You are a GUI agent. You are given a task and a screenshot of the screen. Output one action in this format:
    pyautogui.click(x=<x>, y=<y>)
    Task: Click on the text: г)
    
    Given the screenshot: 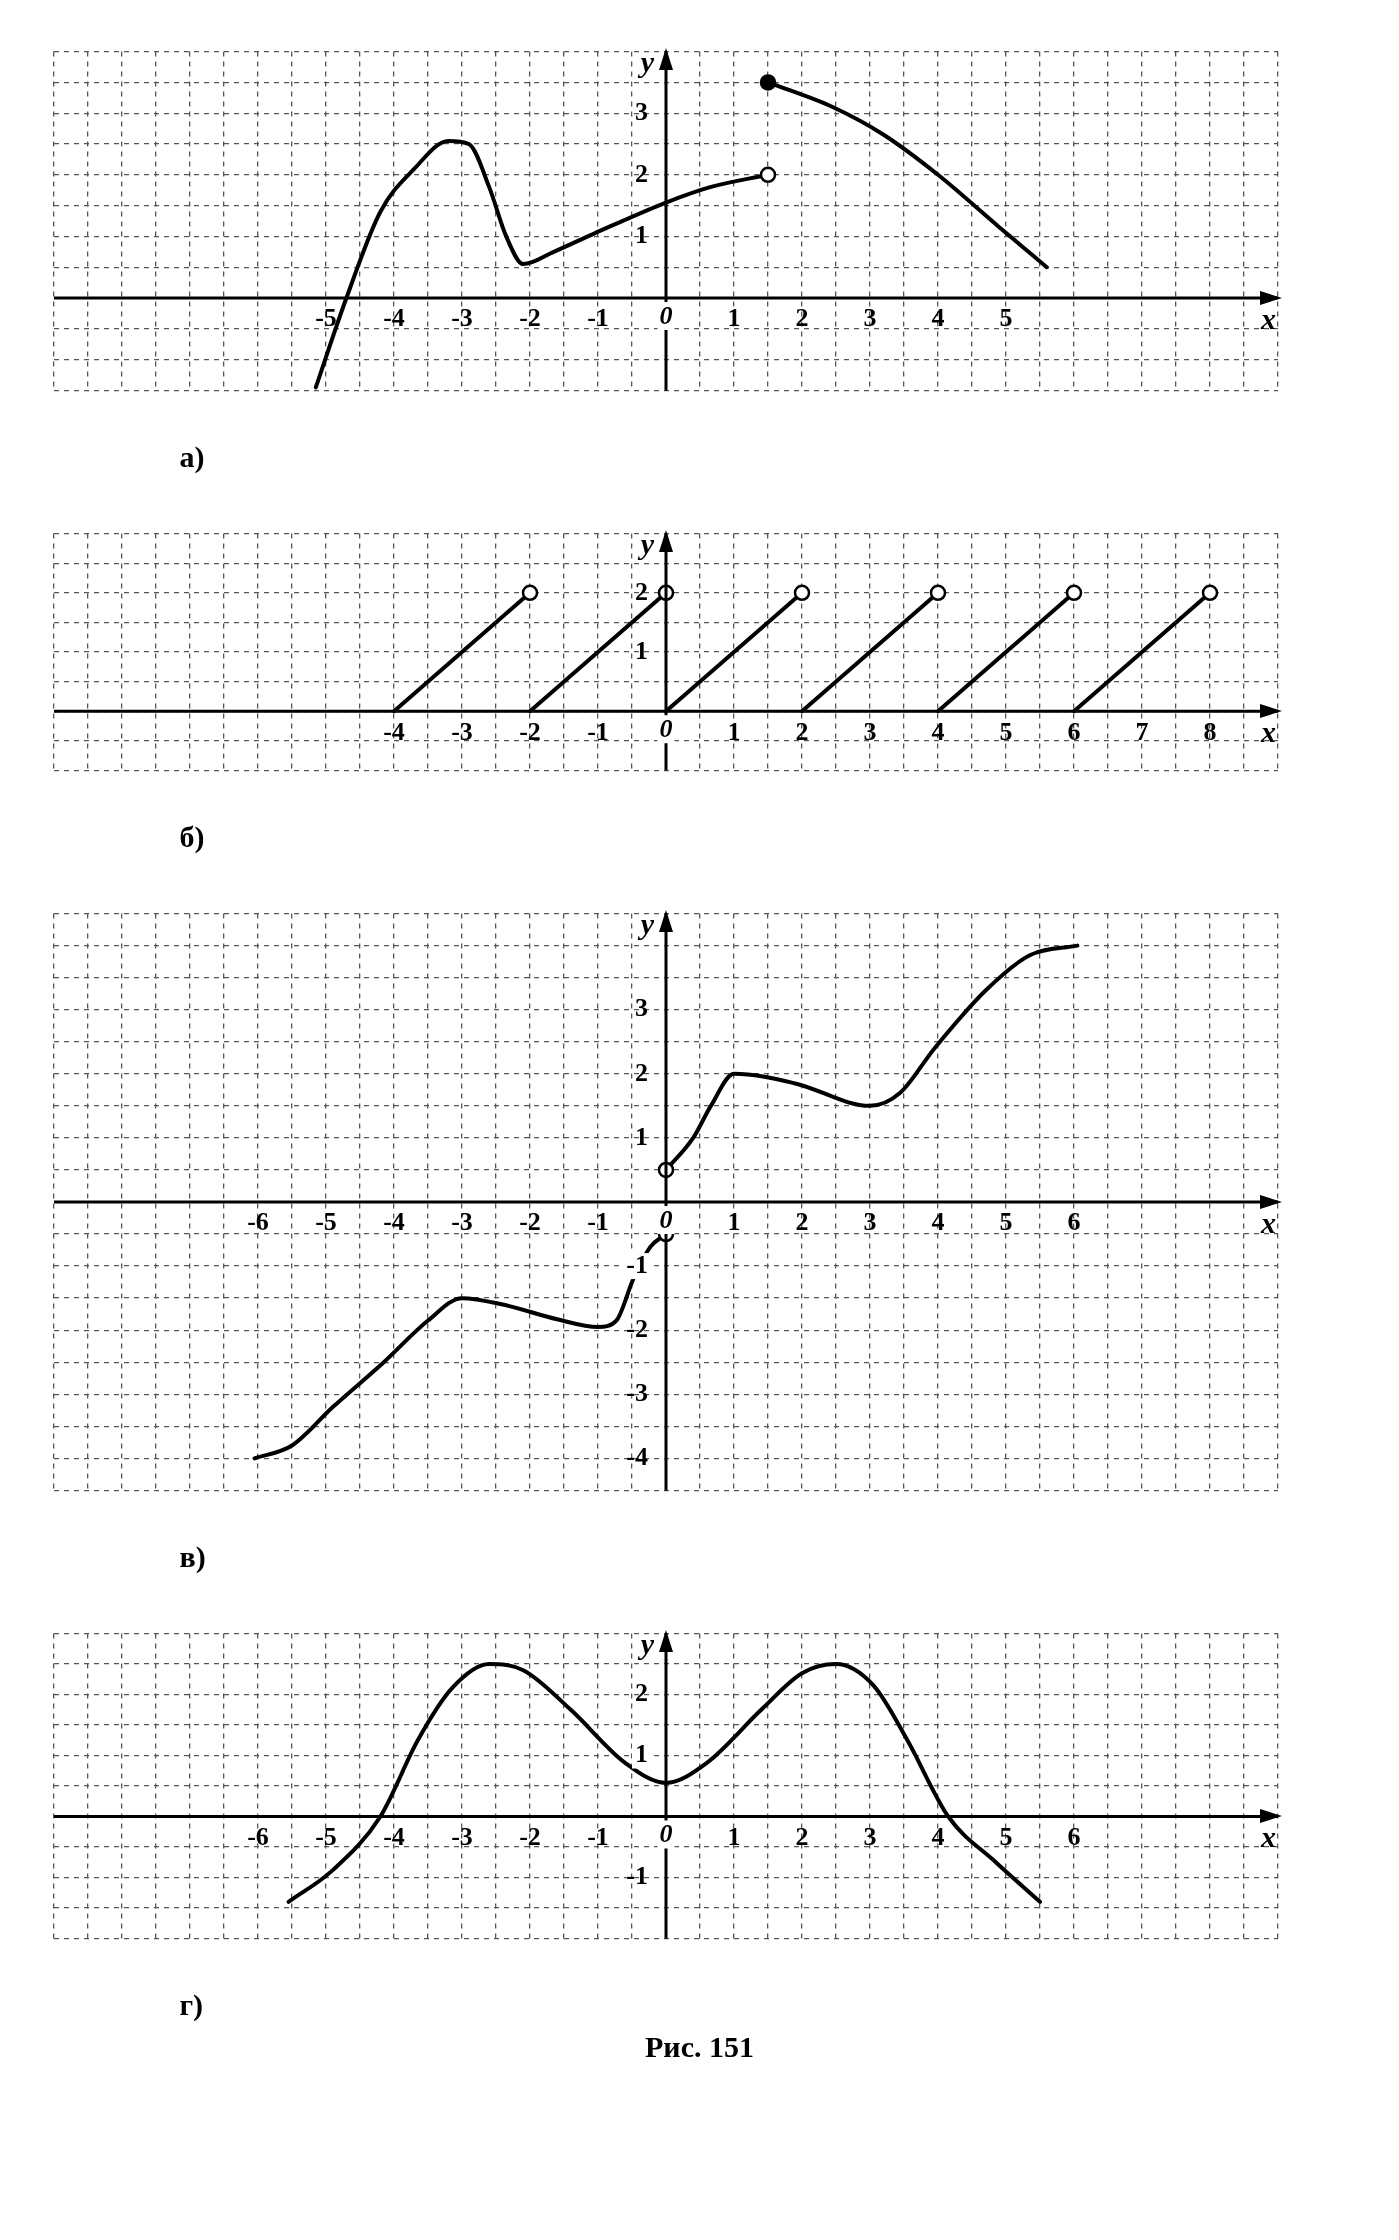 What is the action you would take?
    pyautogui.click(x=191, y=2005)
    